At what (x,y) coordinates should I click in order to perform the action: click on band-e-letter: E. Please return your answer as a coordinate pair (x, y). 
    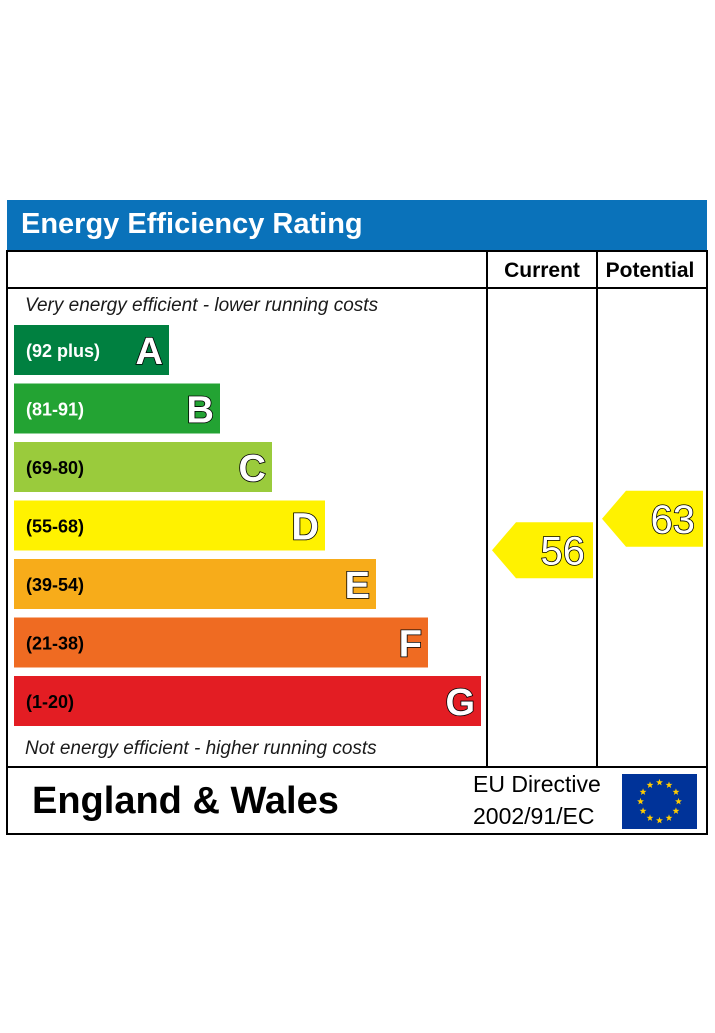
    Looking at the image, I should click on (357, 586).